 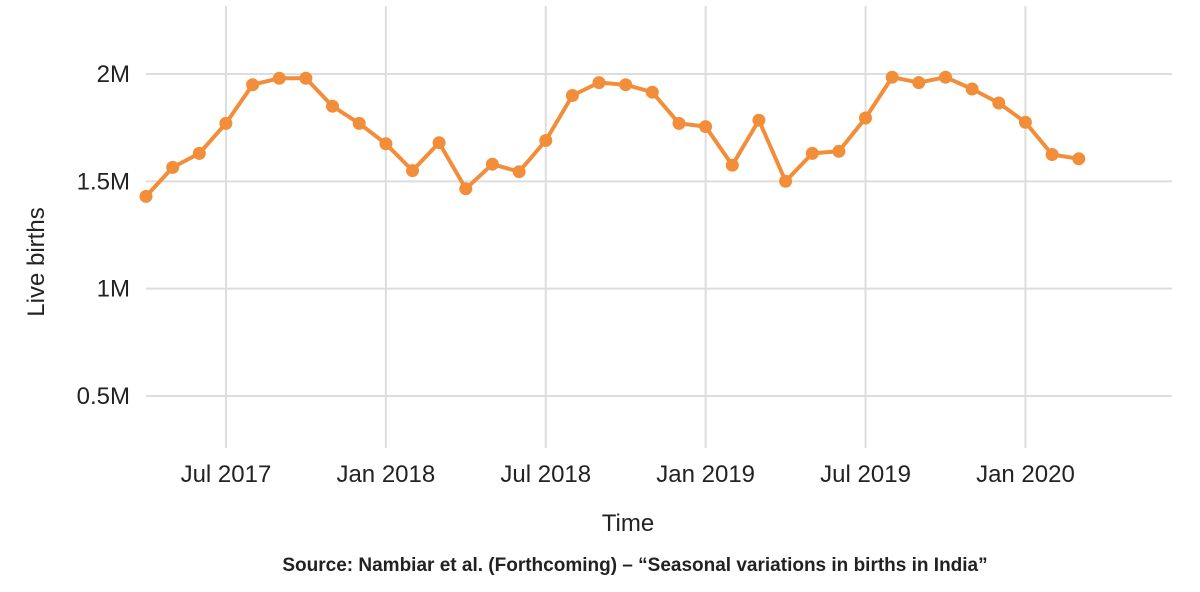 I want to click on y-tick-label: 1M, so click(x=113, y=289).